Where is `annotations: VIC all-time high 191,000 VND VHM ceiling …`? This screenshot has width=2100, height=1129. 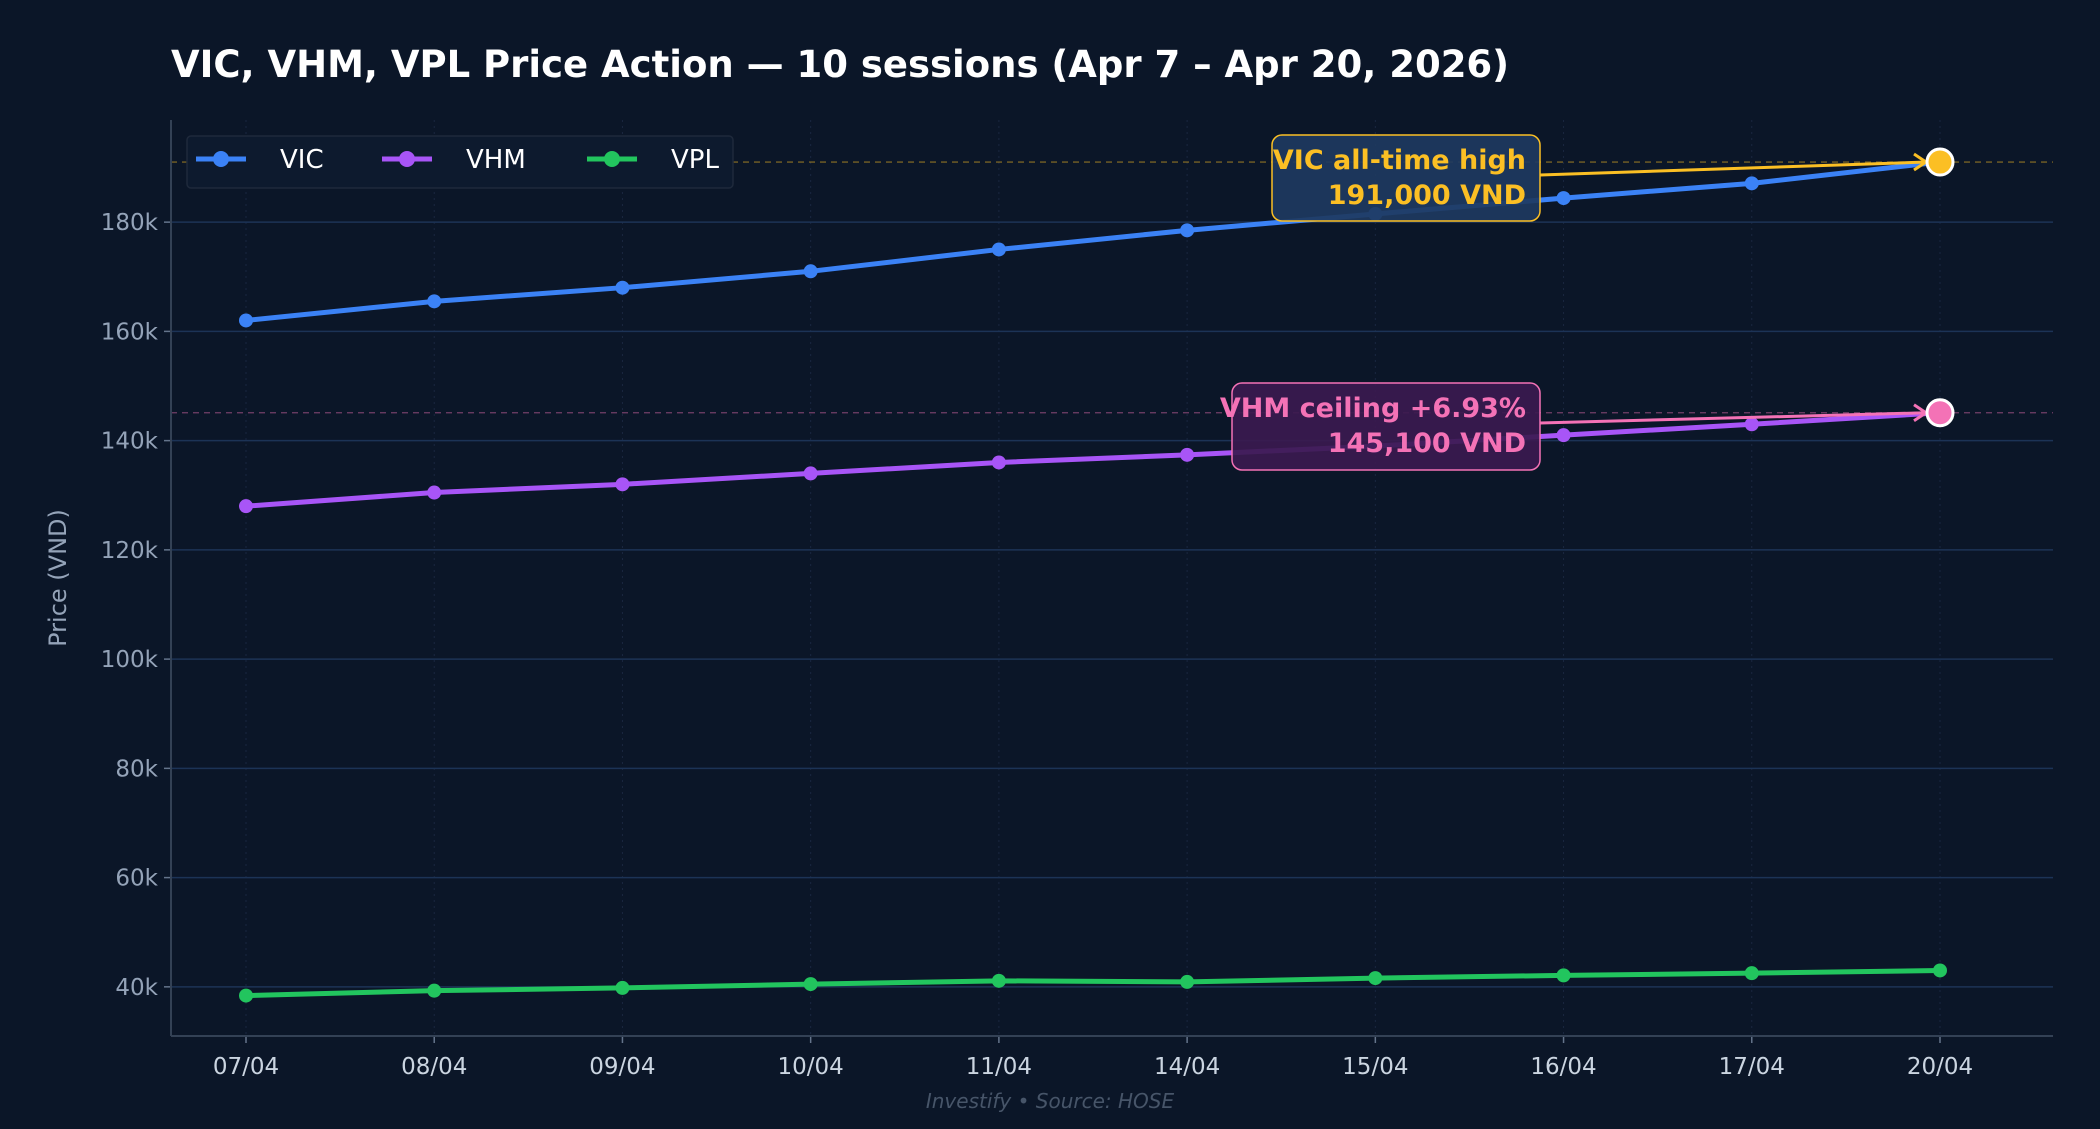 annotations: VIC all-time high 191,000 VND VHM ceiling … is located at coordinates (1587, 302).